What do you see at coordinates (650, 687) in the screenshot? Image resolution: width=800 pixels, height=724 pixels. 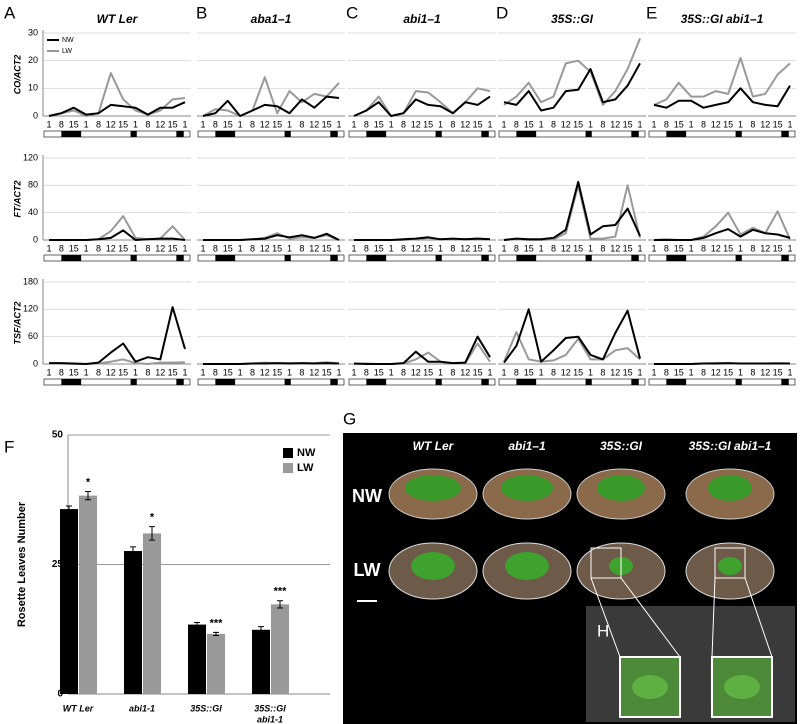 I see `leaf` at bounding box center [650, 687].